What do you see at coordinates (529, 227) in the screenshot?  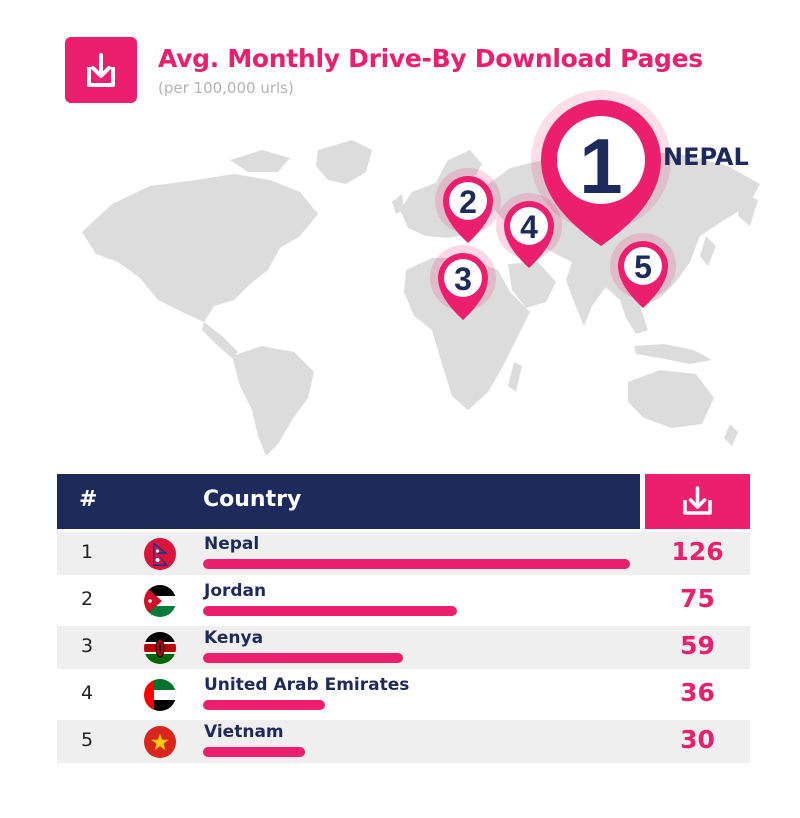 I see `pin-number-4: 4` at bounding box center [529, 227].